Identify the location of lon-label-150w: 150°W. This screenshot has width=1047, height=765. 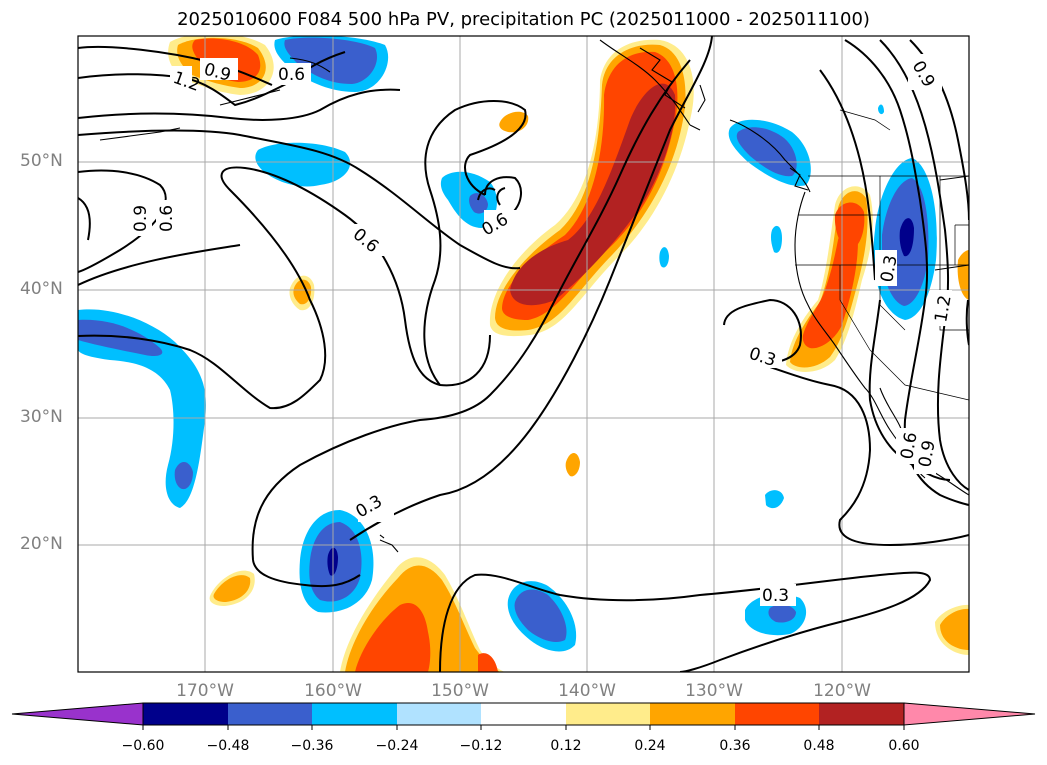
(460, 691).